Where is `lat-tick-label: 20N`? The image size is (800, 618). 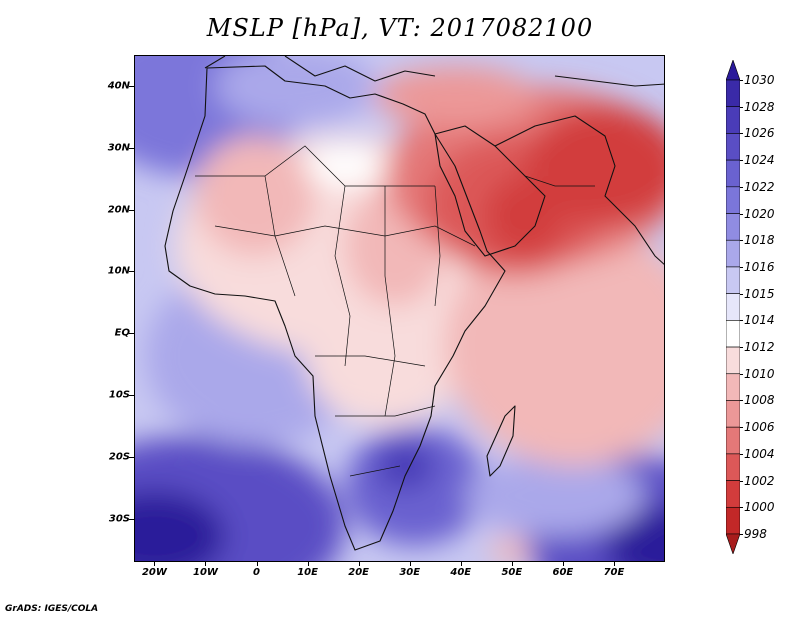 lat-tick-label: 20N is located at coordinates (118, 210).